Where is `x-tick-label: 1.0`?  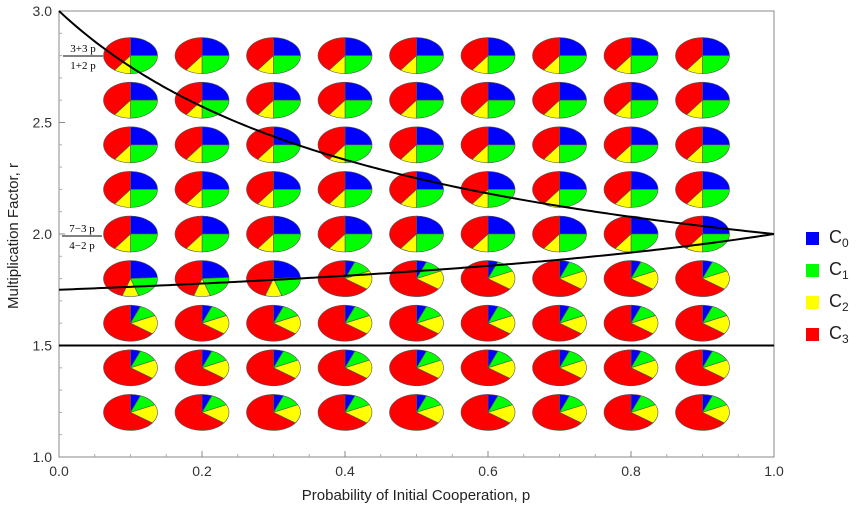 x-tick-label: 1.0 is located at coordinates (774, 471).